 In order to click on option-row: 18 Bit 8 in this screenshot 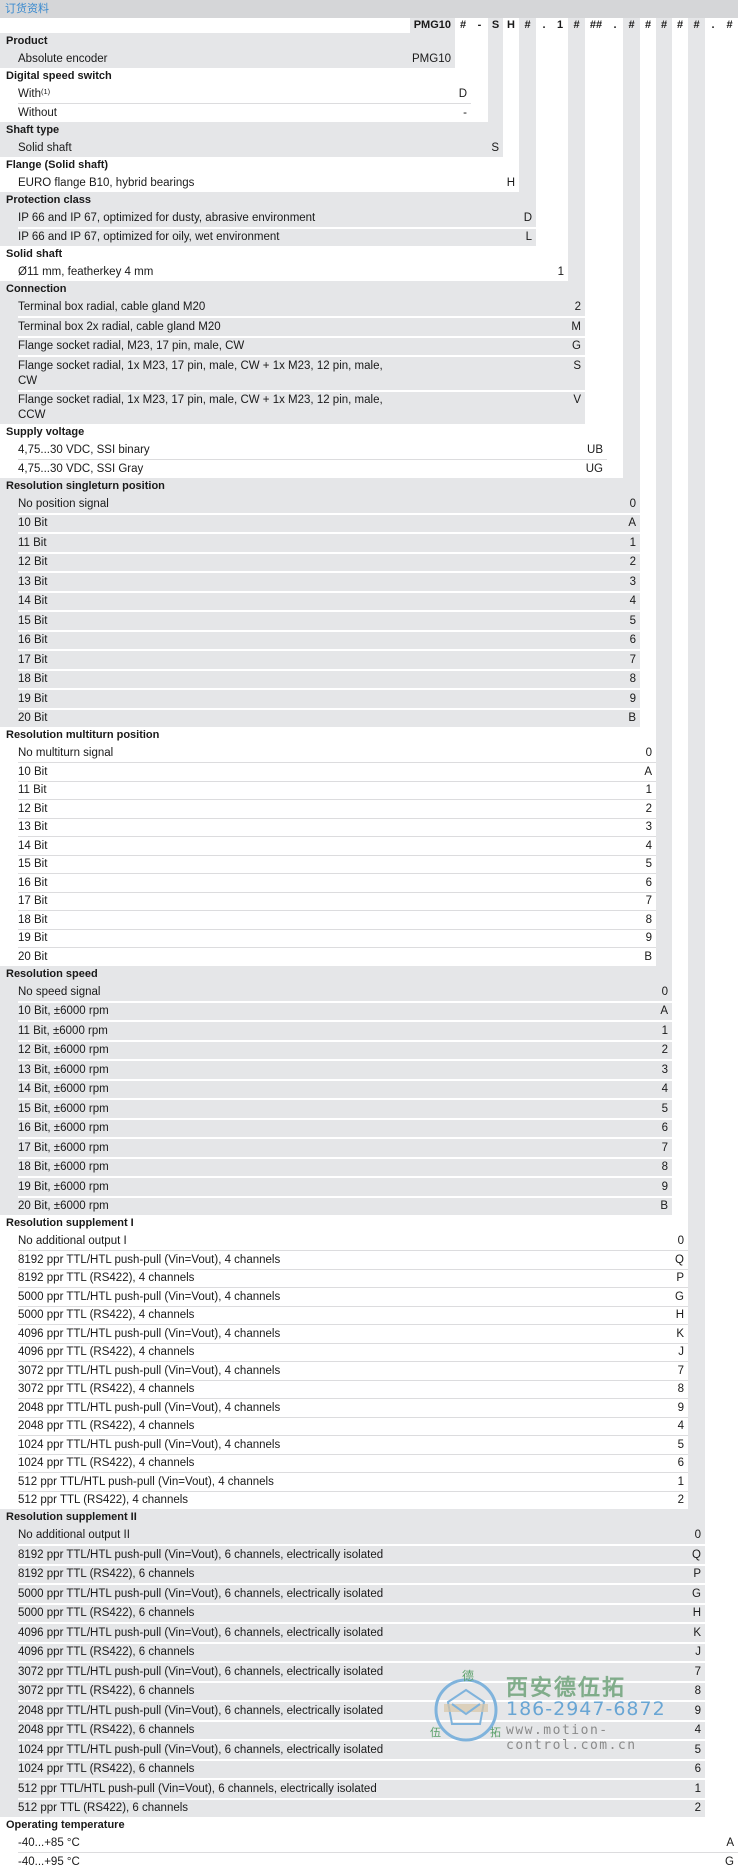, I will do `click(329, 678)`.